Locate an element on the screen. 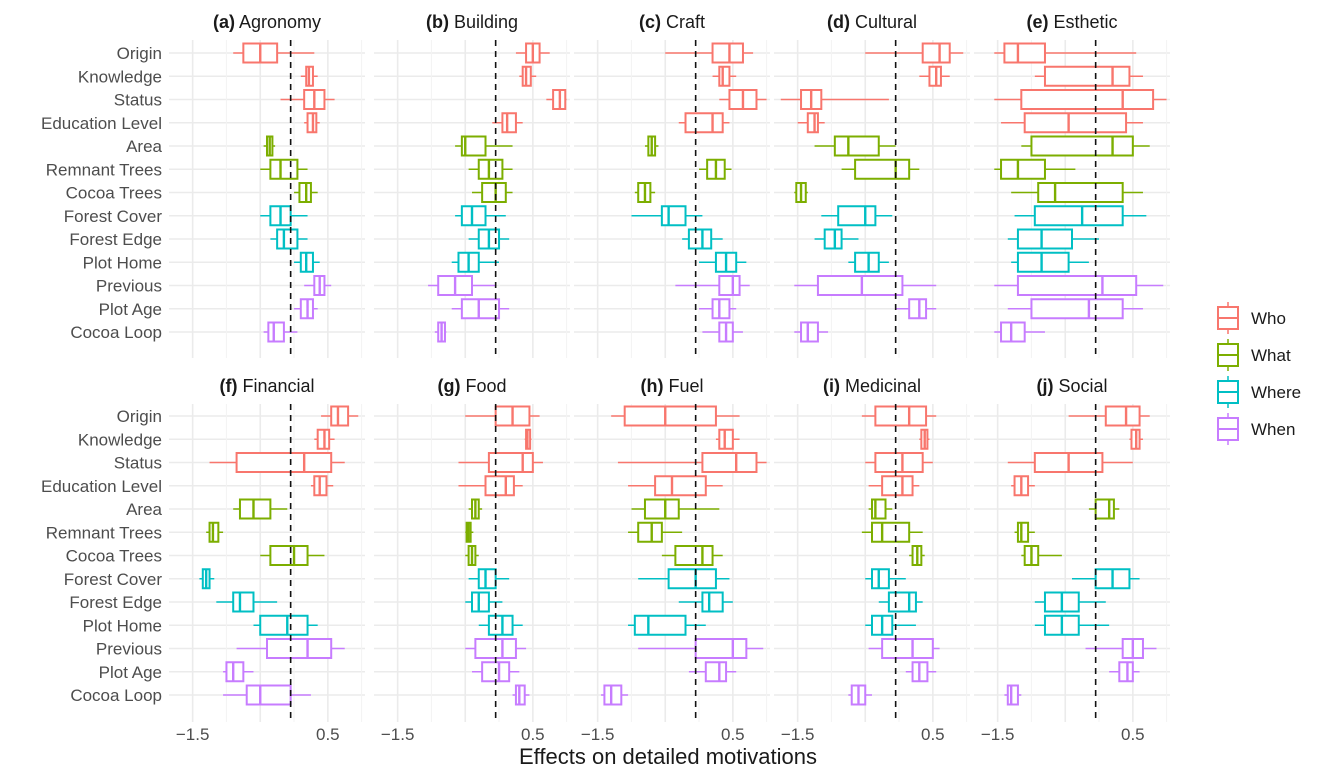  panel-tag: (j) is located at coordinates (1044, 386).